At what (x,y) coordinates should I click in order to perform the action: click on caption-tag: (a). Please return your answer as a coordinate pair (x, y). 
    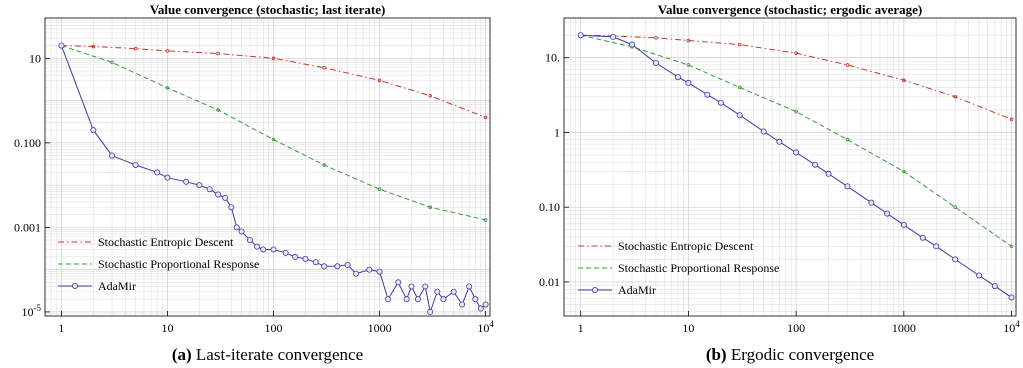
    Looking at the image, I should click on (182, 354).